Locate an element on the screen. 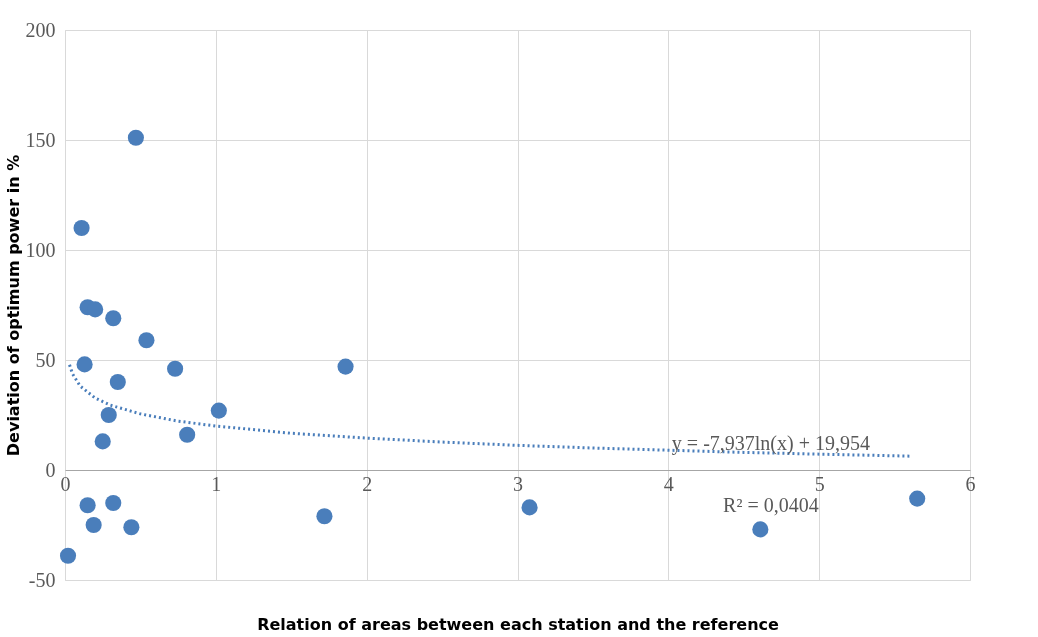 This screenshot has width=1038, height=637. x-tick-label: 6 is located at coordinates (970, 483).